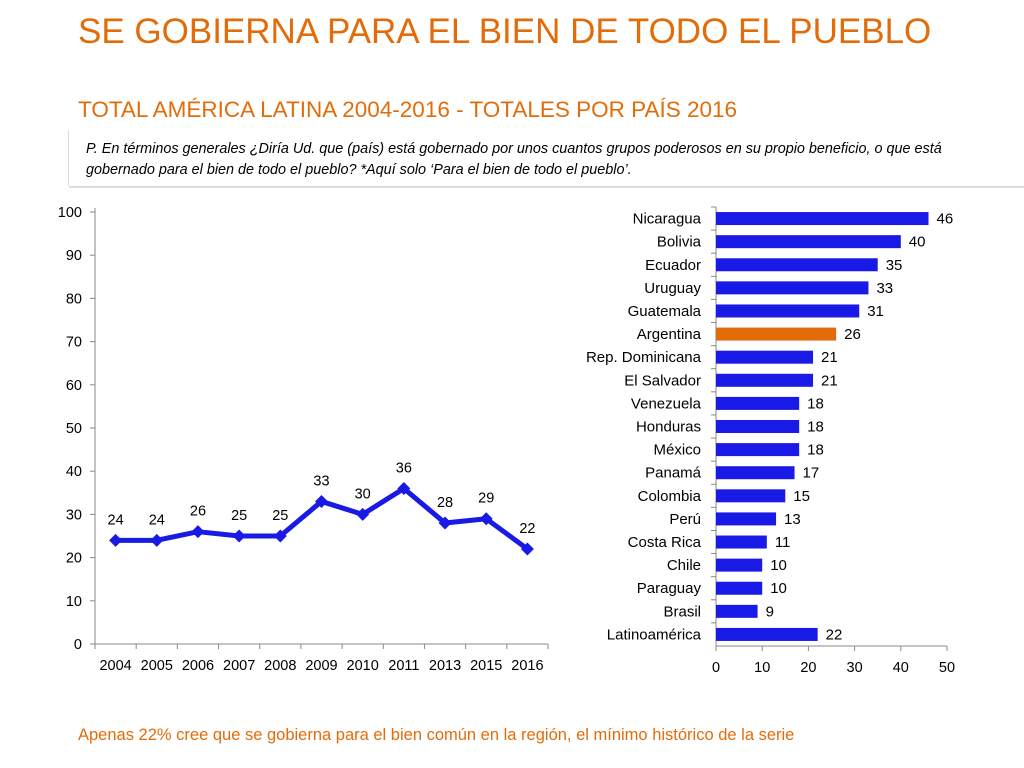 The width and height of the screenshot is (1024, 768). Describe the element at coordinates (668, 427) in the screenshot. I see `bar-category-label: Honduras` at that location.